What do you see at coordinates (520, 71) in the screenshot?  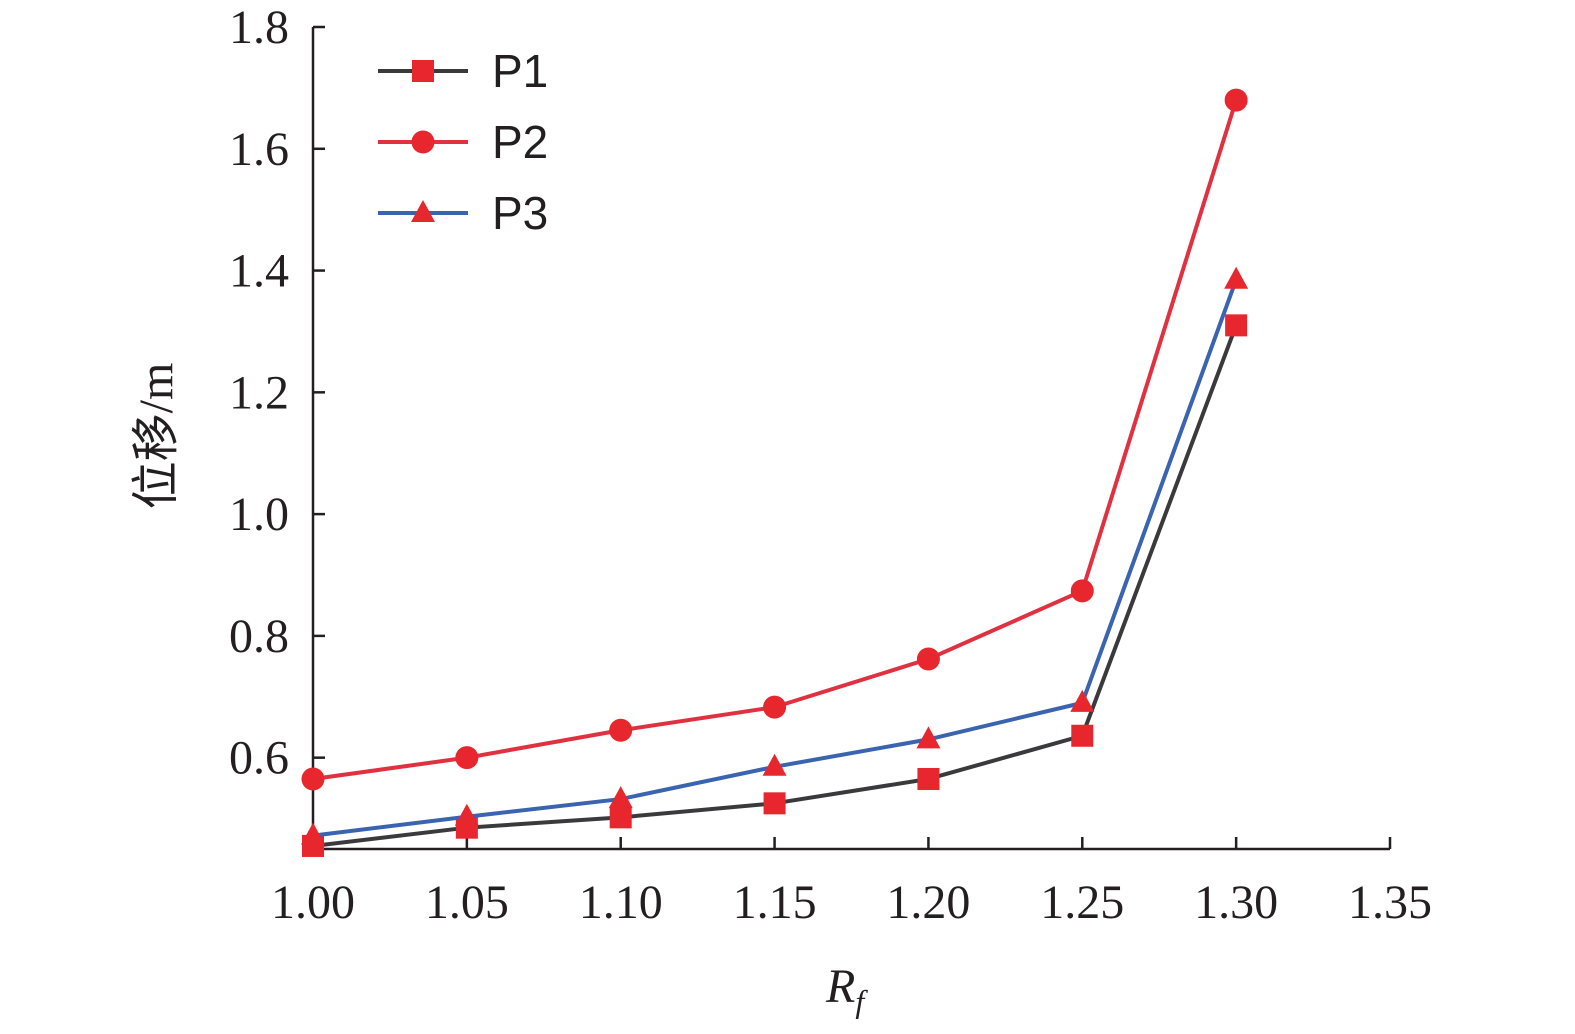 I see `legend-label: P1` at bounding box center [520, 71].